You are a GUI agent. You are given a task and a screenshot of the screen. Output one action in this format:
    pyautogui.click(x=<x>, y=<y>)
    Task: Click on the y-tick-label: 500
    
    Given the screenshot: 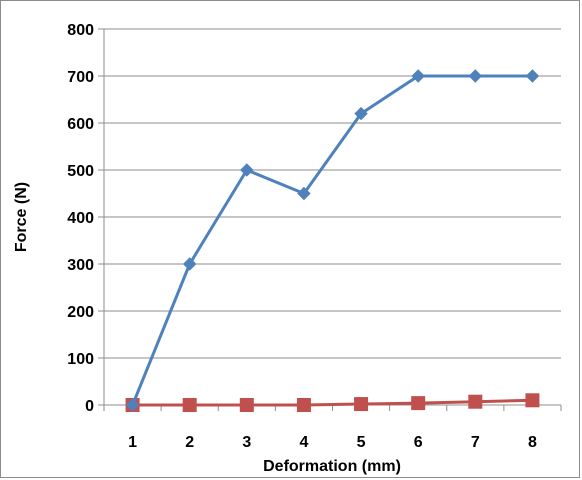 What is the action you would take?
    pyautogui.click(x=80, y=171)
    